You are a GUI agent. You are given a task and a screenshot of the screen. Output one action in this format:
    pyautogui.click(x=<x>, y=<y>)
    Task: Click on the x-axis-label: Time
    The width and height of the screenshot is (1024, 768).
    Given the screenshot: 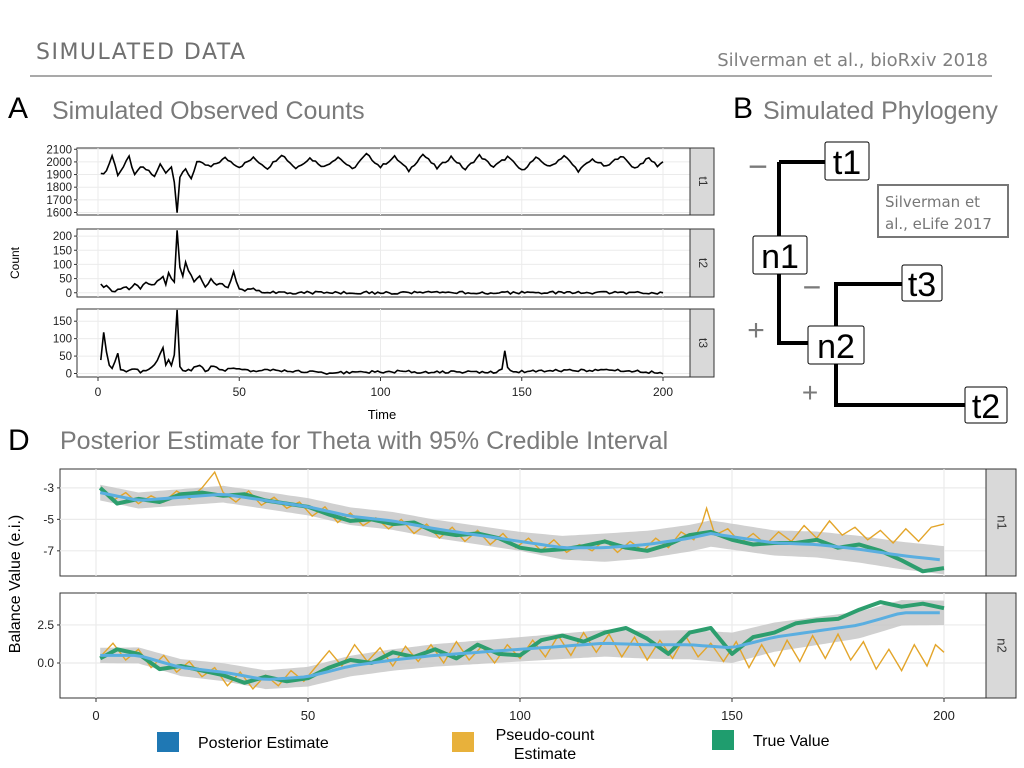 What is the action you would take?
    pyautogui.click(x=382, y=414)
    